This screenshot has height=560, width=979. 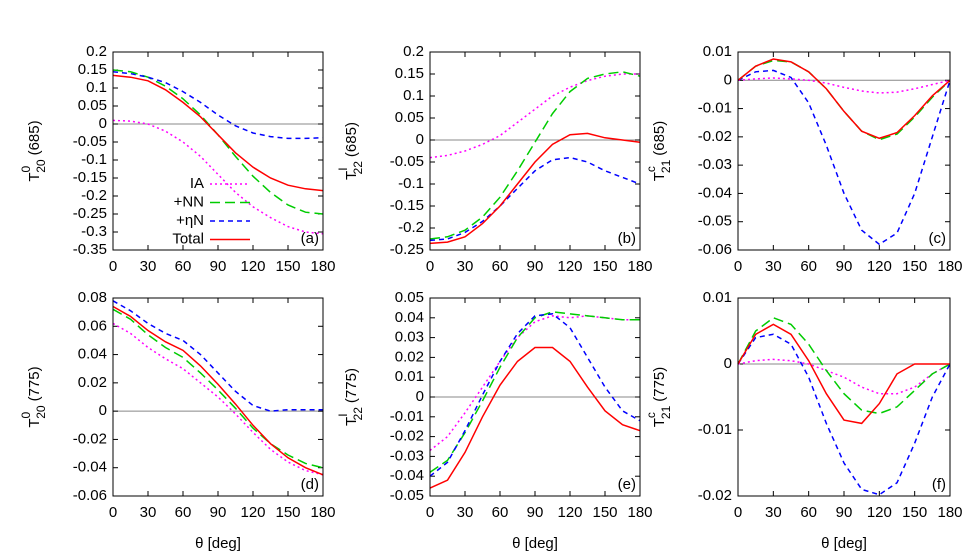 I want to click on y-tick-label: -0.06, so click(x=90, y=495).